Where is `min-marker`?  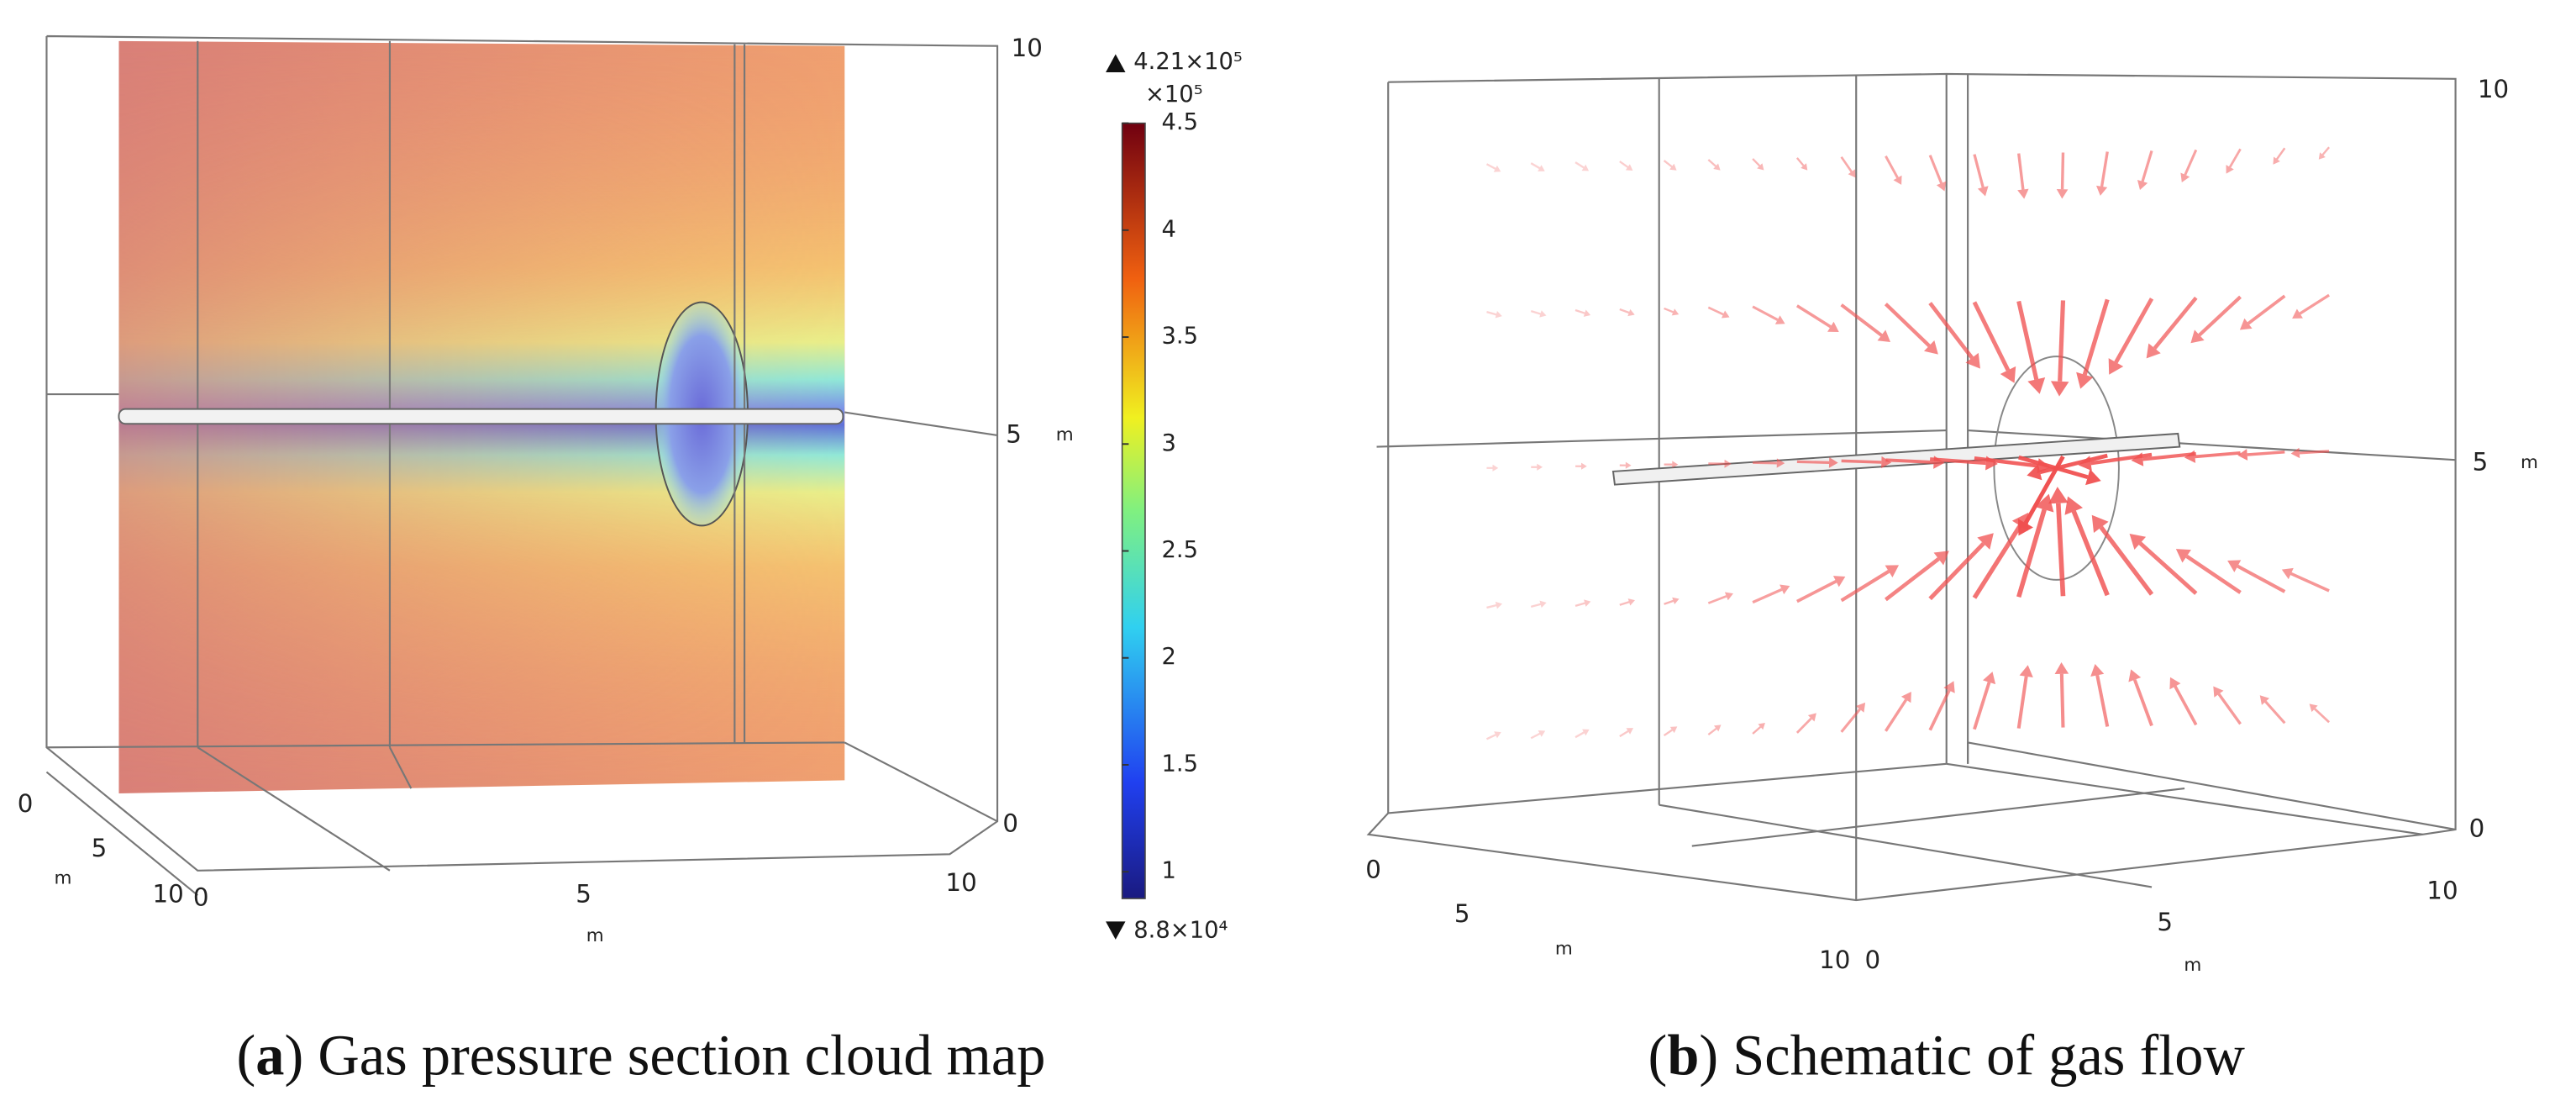
min-marker is located at coordinates (1116, 930).